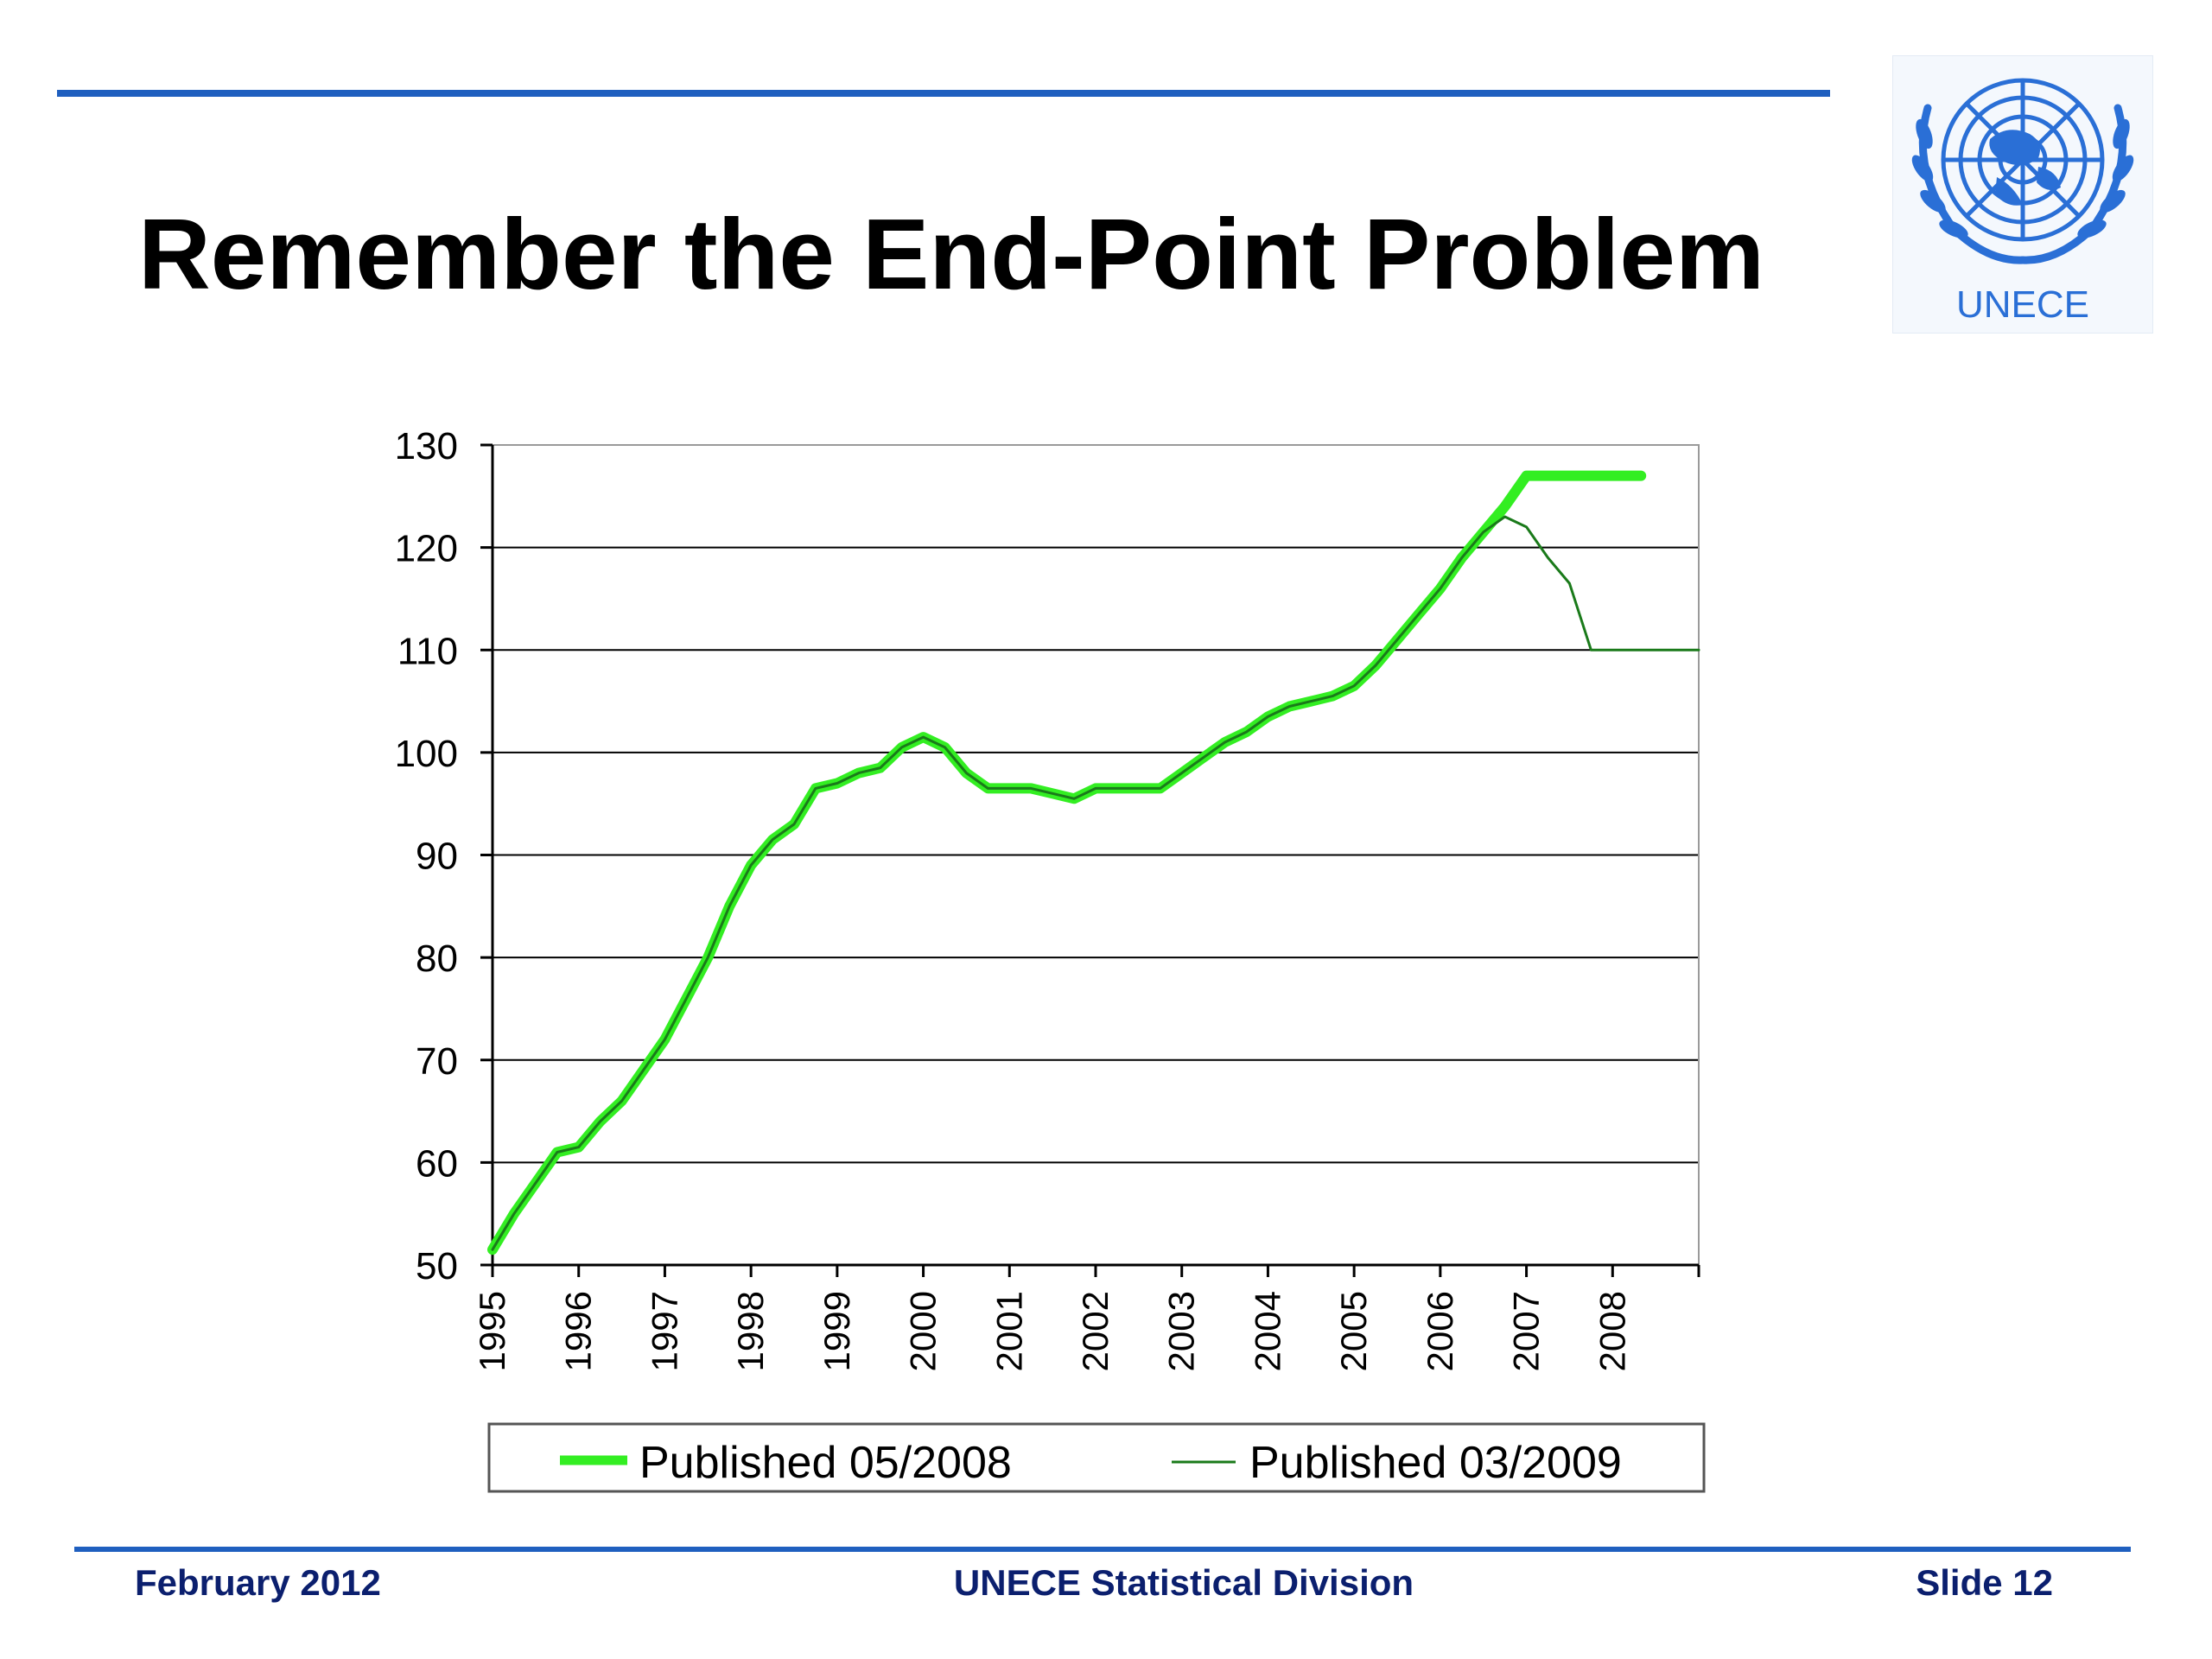 Image resolution: width=2212 pixels, height=1659 pixels. What do you see at coordinates (2022, 202) in the screenshot?
I see `un-emblem-icon: UNECE` at bounding box center [2022, 202].